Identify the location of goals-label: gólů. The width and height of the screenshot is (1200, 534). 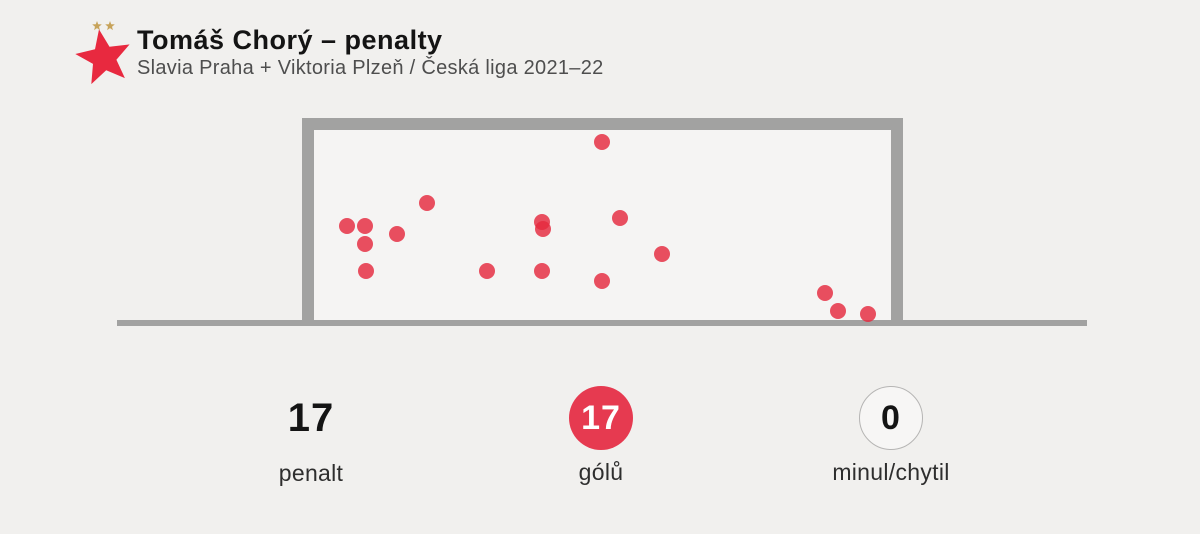
(601, 472).